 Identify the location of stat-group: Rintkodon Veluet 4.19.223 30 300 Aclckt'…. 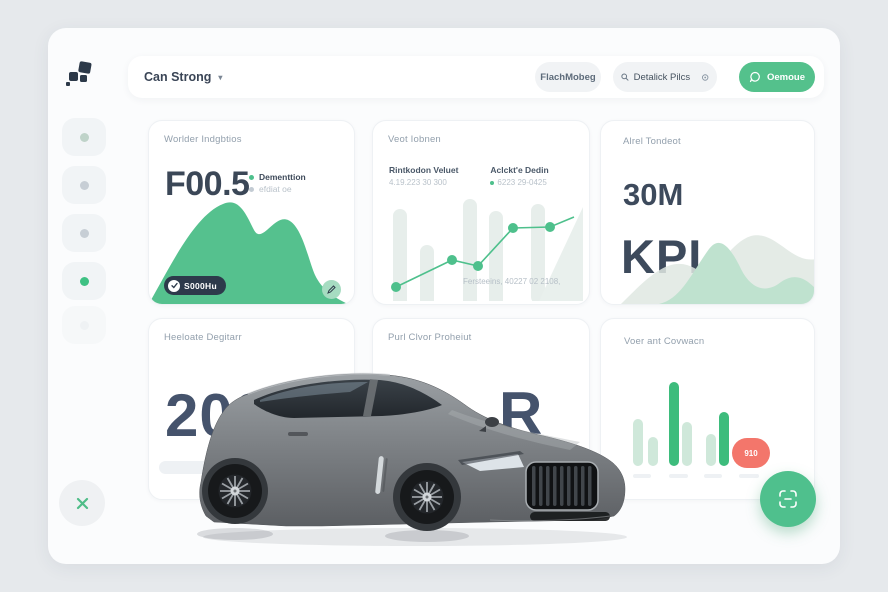
(469, 176).